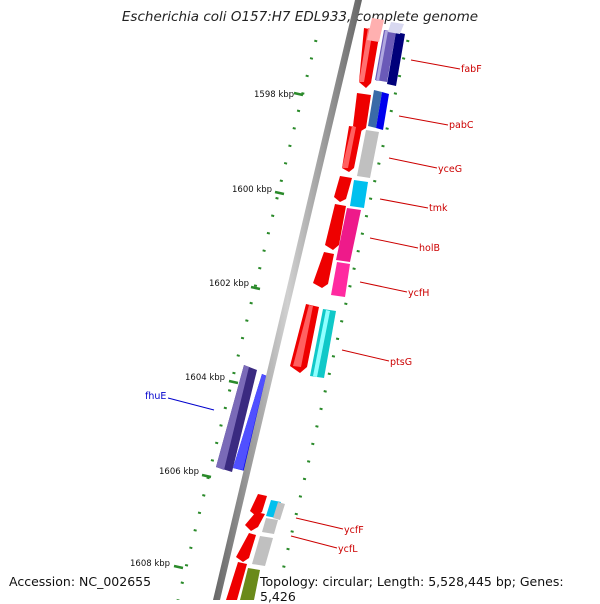 This screenshot has height=604, width=600. I want to click on gene-label-ptsG: ptsG, so click(401, 362).